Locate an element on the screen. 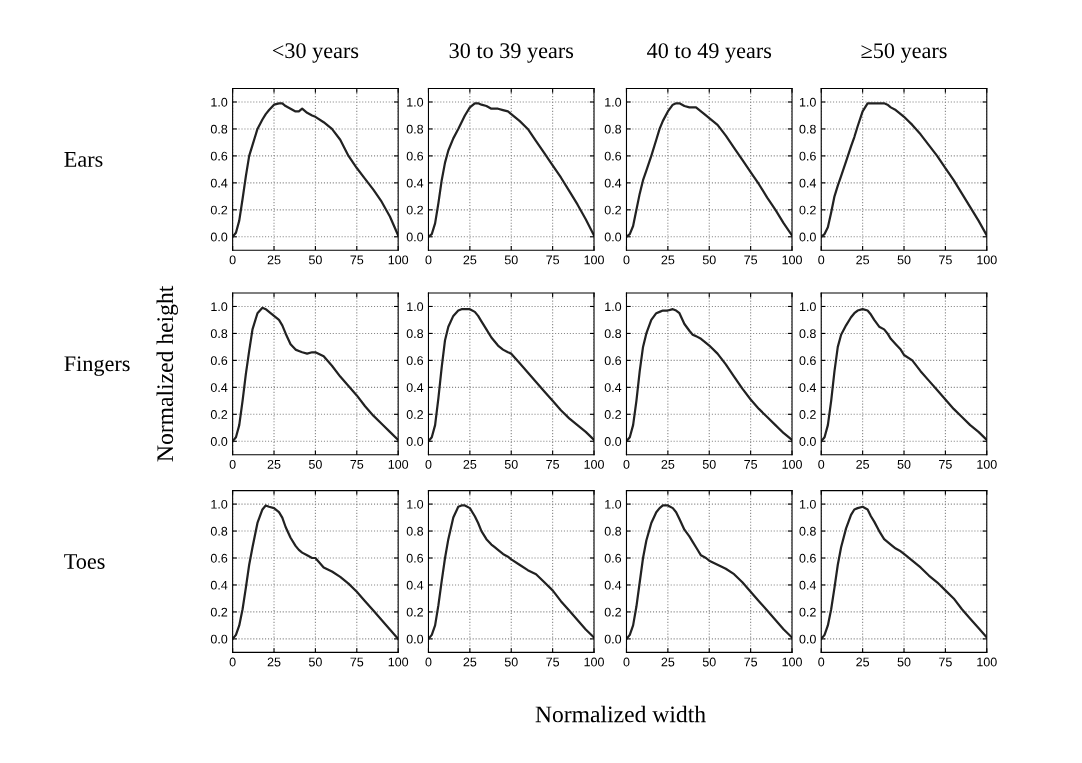  chart-title: 40 to 49 years is located at coordinates (709, 53).